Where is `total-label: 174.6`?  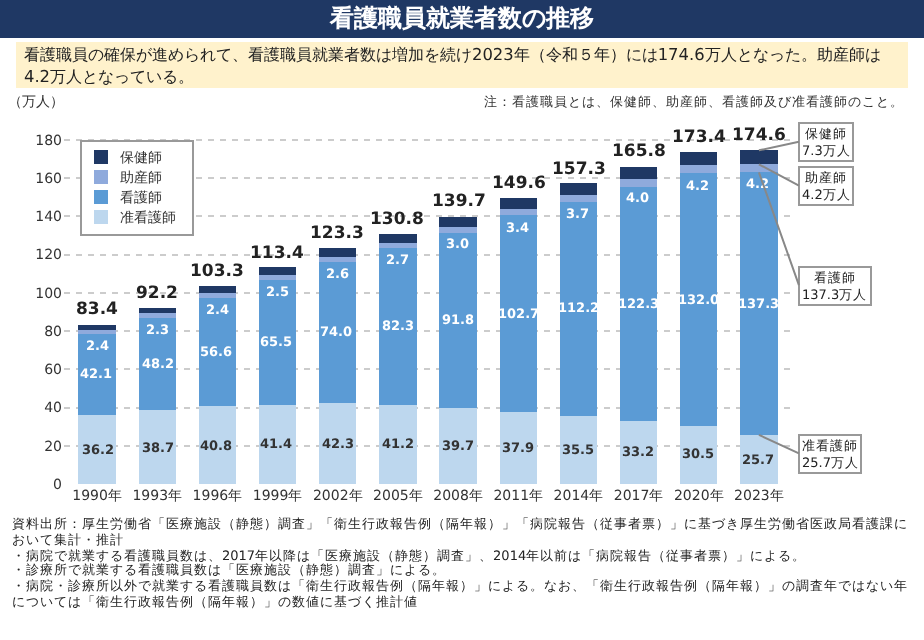
total-label: 174.6 is located at coordinates (759, 136).